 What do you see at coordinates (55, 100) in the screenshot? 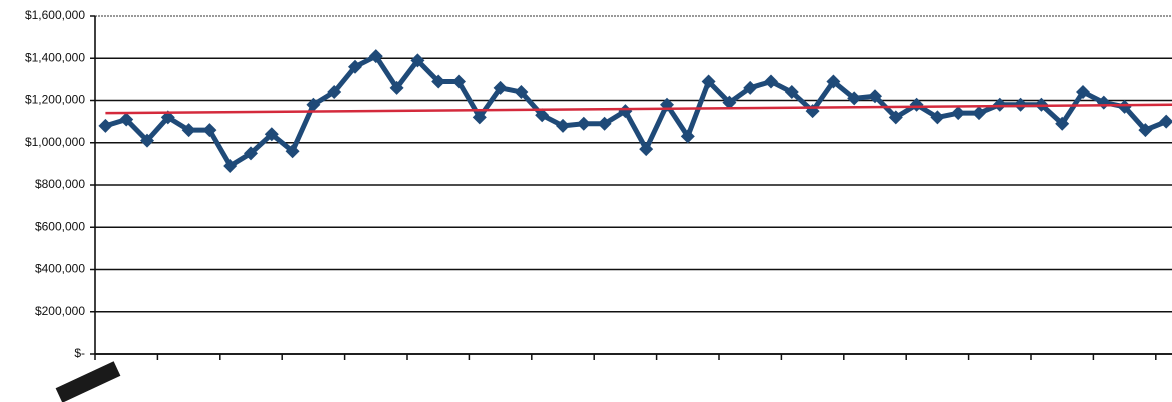
I see `y-tick-label: $1,200,000` at bounding box center [55, 100].